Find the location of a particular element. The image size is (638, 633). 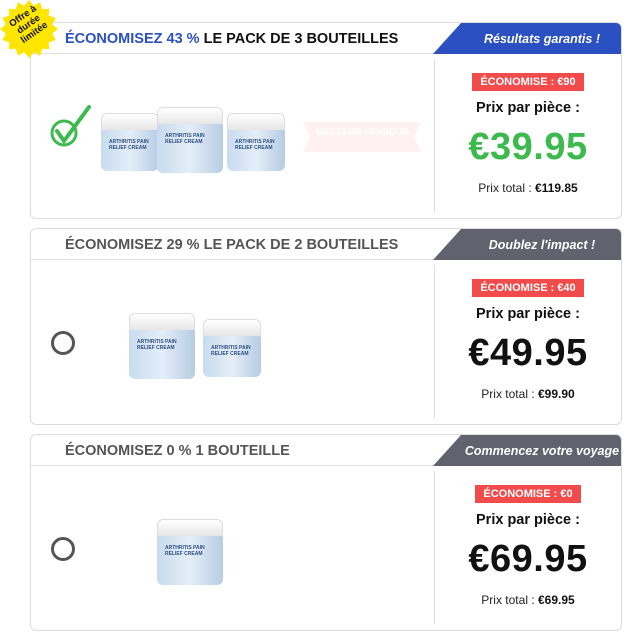

unit-price: €49.95 is located at coordinates (528, 353).